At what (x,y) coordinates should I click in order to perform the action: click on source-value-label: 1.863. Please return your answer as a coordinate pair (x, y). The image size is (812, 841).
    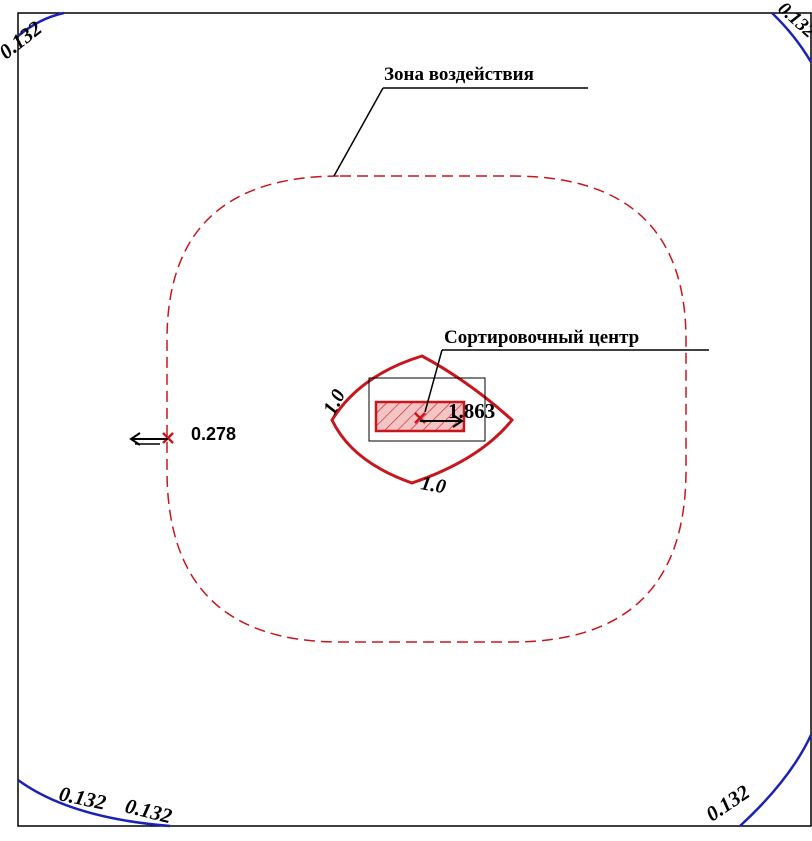
    Looking at the image, I should click on (471, 411).